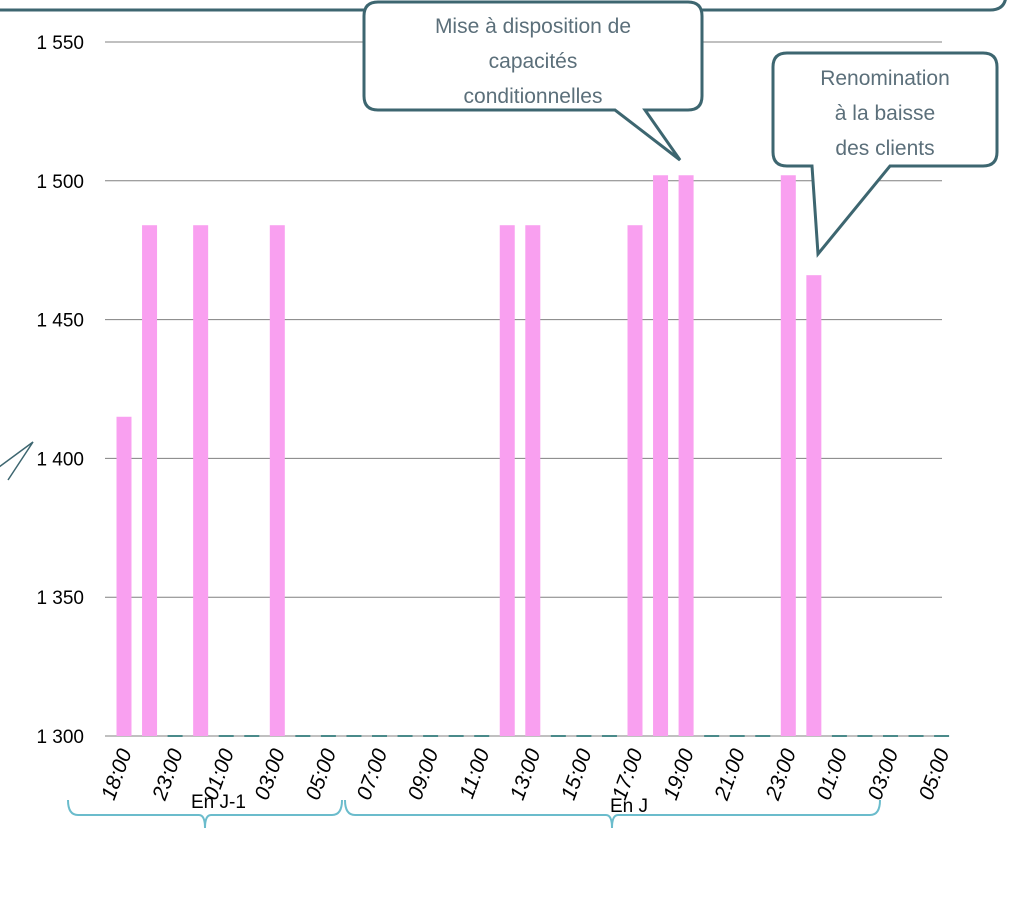 The image size is (1014, 901). What do you see at coordinates (60, 390) in the screenshot?
I see `y-axis-ticks: 1 300 1 350 1 400 1 450 1 500 1 550` at bounding box center [60, 390].